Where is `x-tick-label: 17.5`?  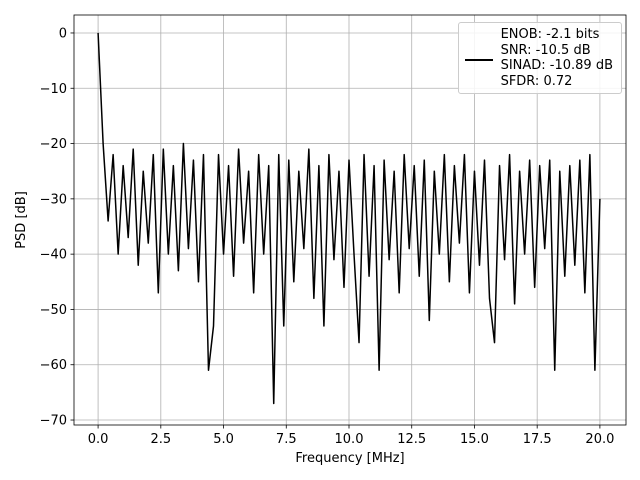 x-tick-label: 17.5 is located at coordinates (537, 439).